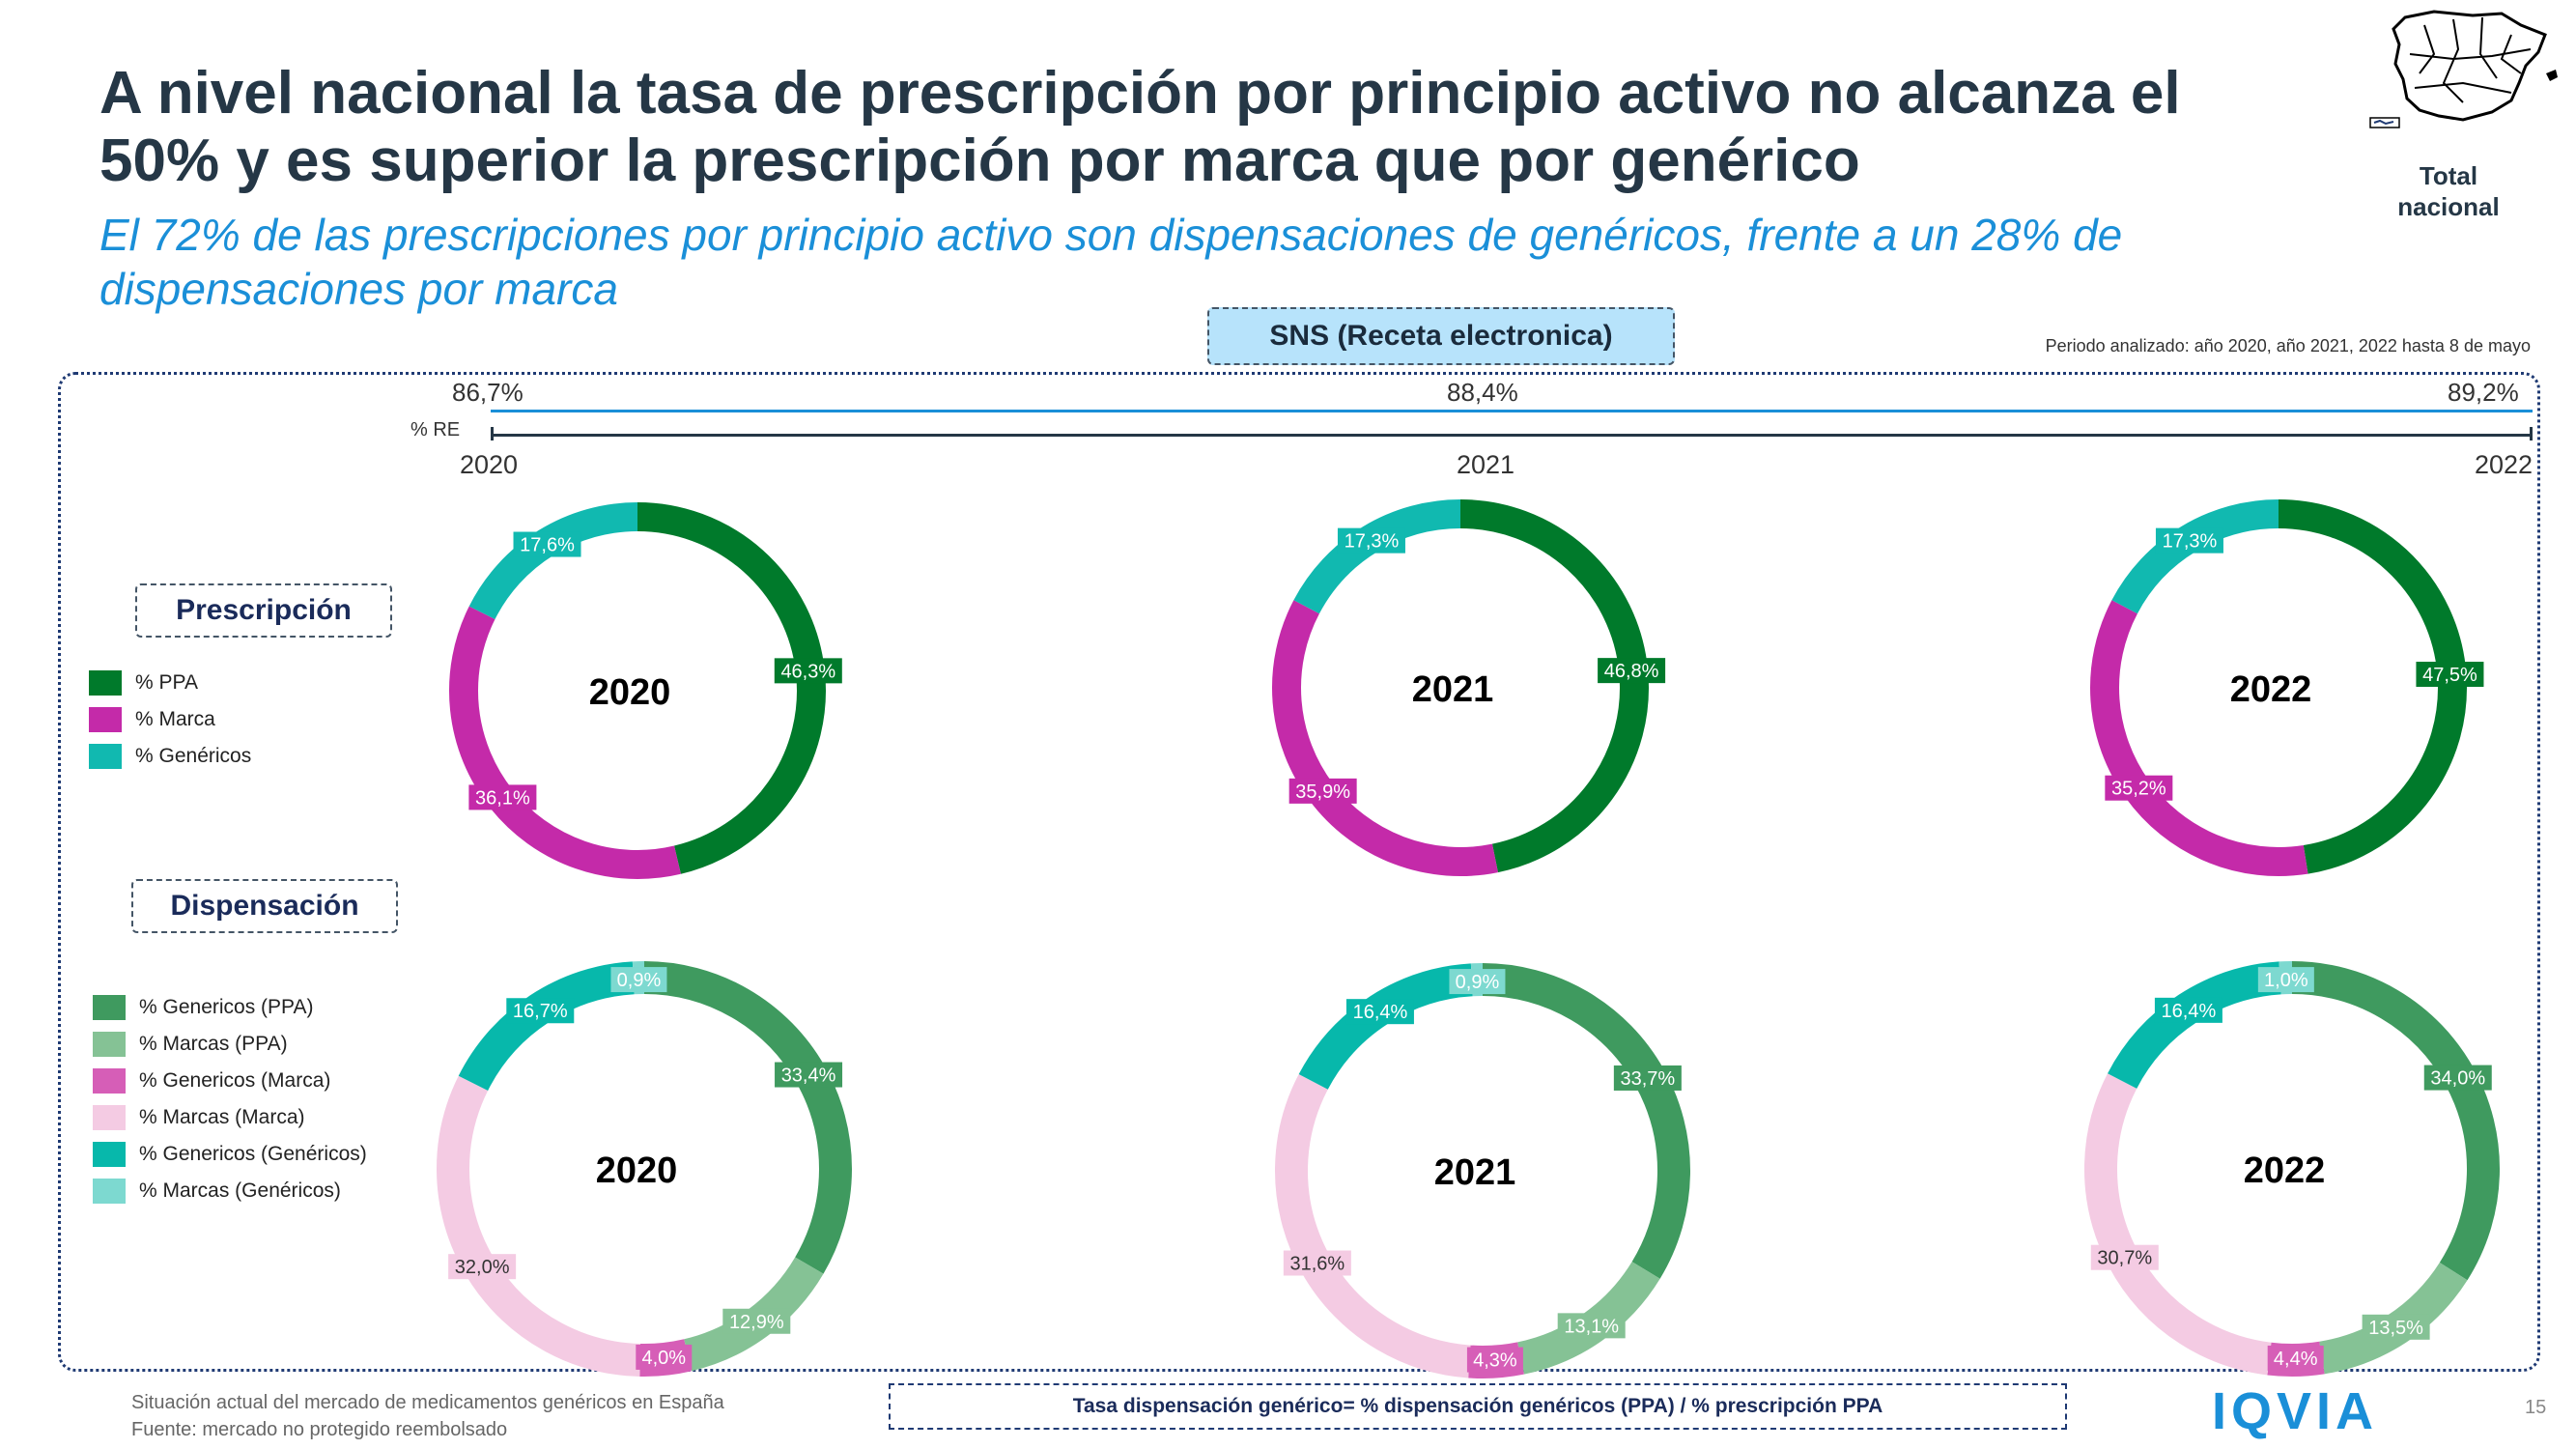 Image resolution: width=2576 pixels, height=1449 pixels. I want to click on data-label: 35,9%, so click(1322, 792).